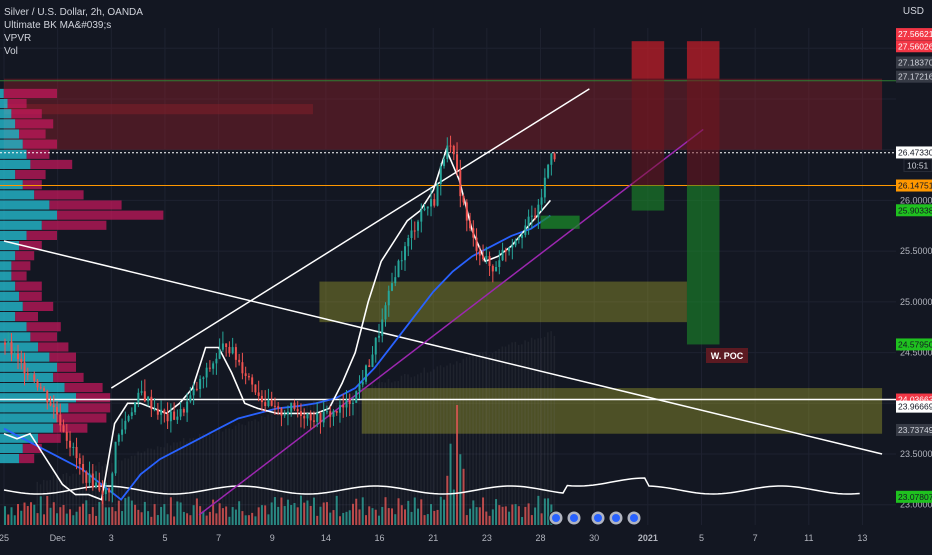  What do you see at coordinates (58, 25) in the screenshot?
I see `indicator-ma-label: Ultimate BK MA&#039;s` at bounding box center [58, 25].